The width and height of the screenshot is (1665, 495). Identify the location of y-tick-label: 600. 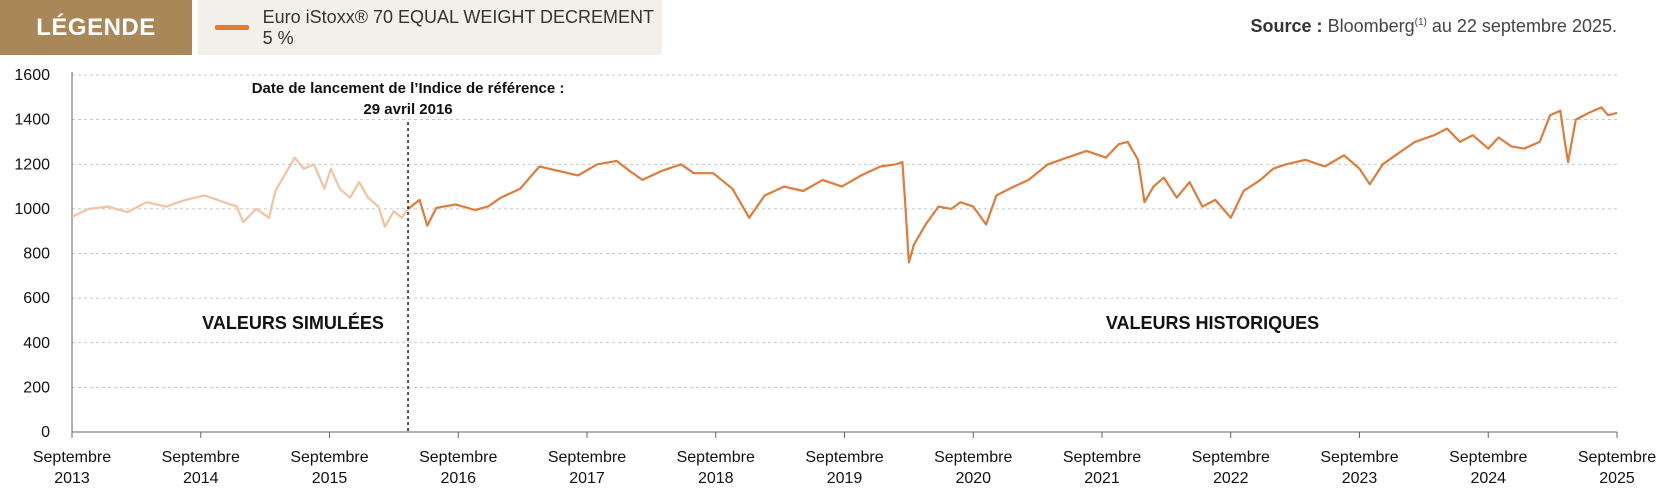
(36, 298).